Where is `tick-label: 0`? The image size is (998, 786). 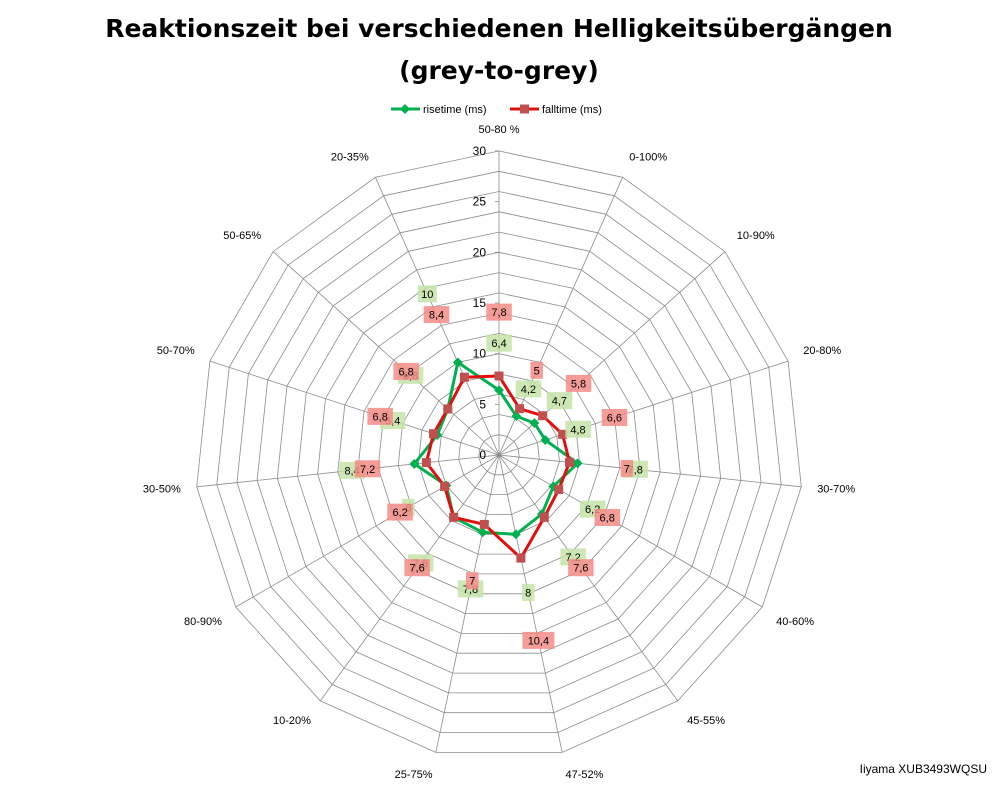 tick-label: 0 is located at coordinates (482, 455).